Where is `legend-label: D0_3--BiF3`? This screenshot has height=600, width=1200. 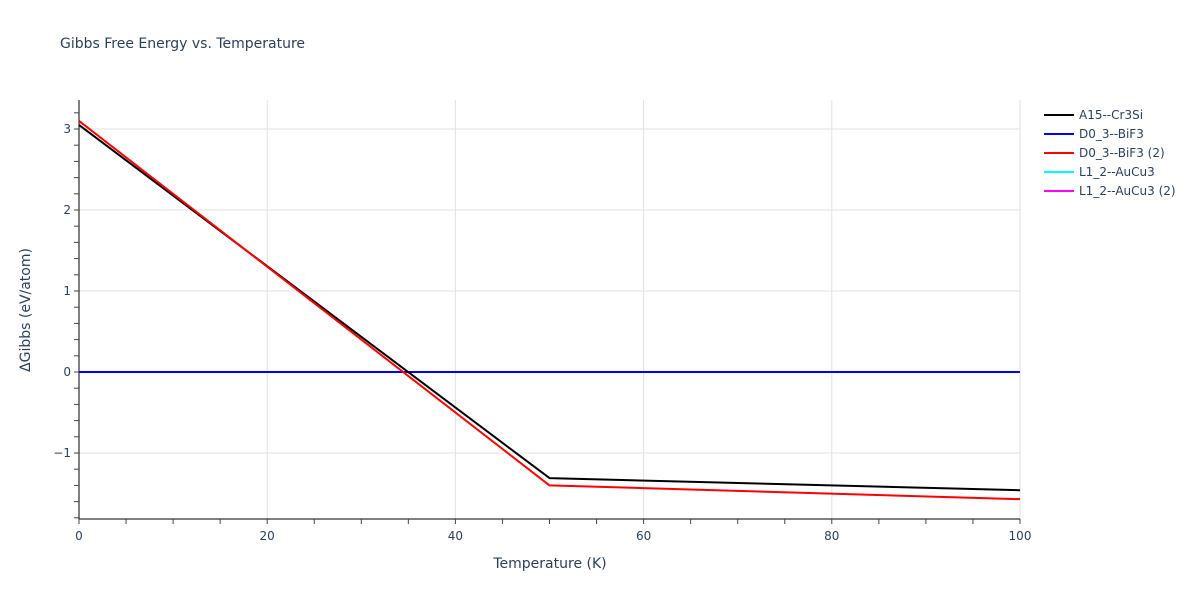
legend-label: D0_3--BiF3 is located at coordinates (1111, 133).